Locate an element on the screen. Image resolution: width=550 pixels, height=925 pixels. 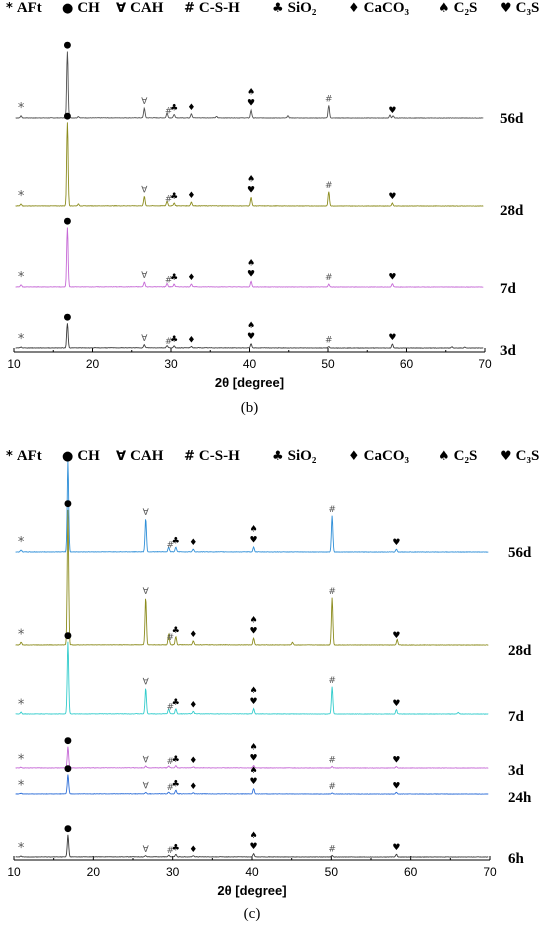
legend-entry-c-s-h: # C-S-H is located at coordinates (212, 8).